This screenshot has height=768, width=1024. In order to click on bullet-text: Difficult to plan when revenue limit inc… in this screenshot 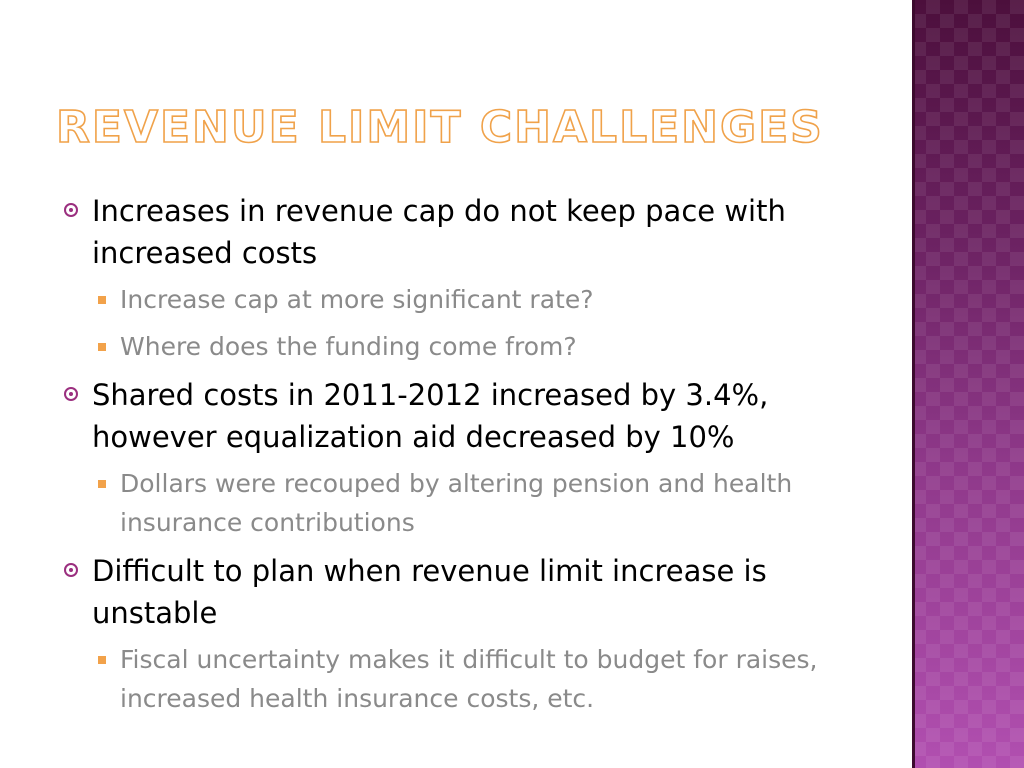, I will do `click(429, 592)`.